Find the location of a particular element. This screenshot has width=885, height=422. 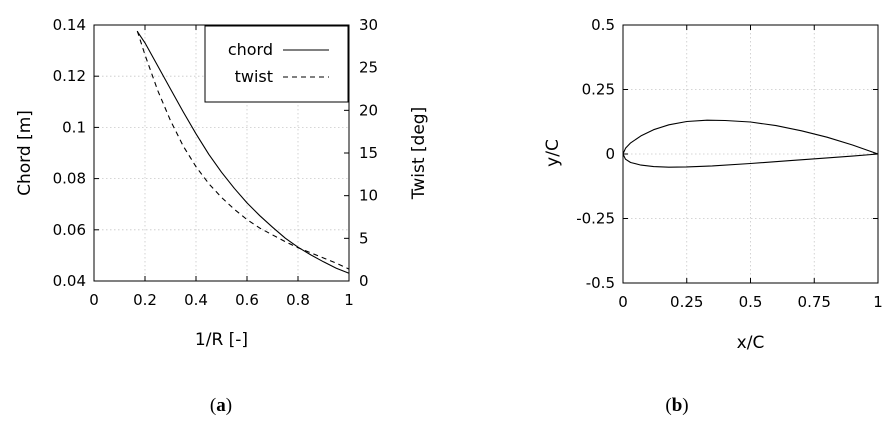

a-y-tick-label: 0.06 is located at coordinates (69, 230).